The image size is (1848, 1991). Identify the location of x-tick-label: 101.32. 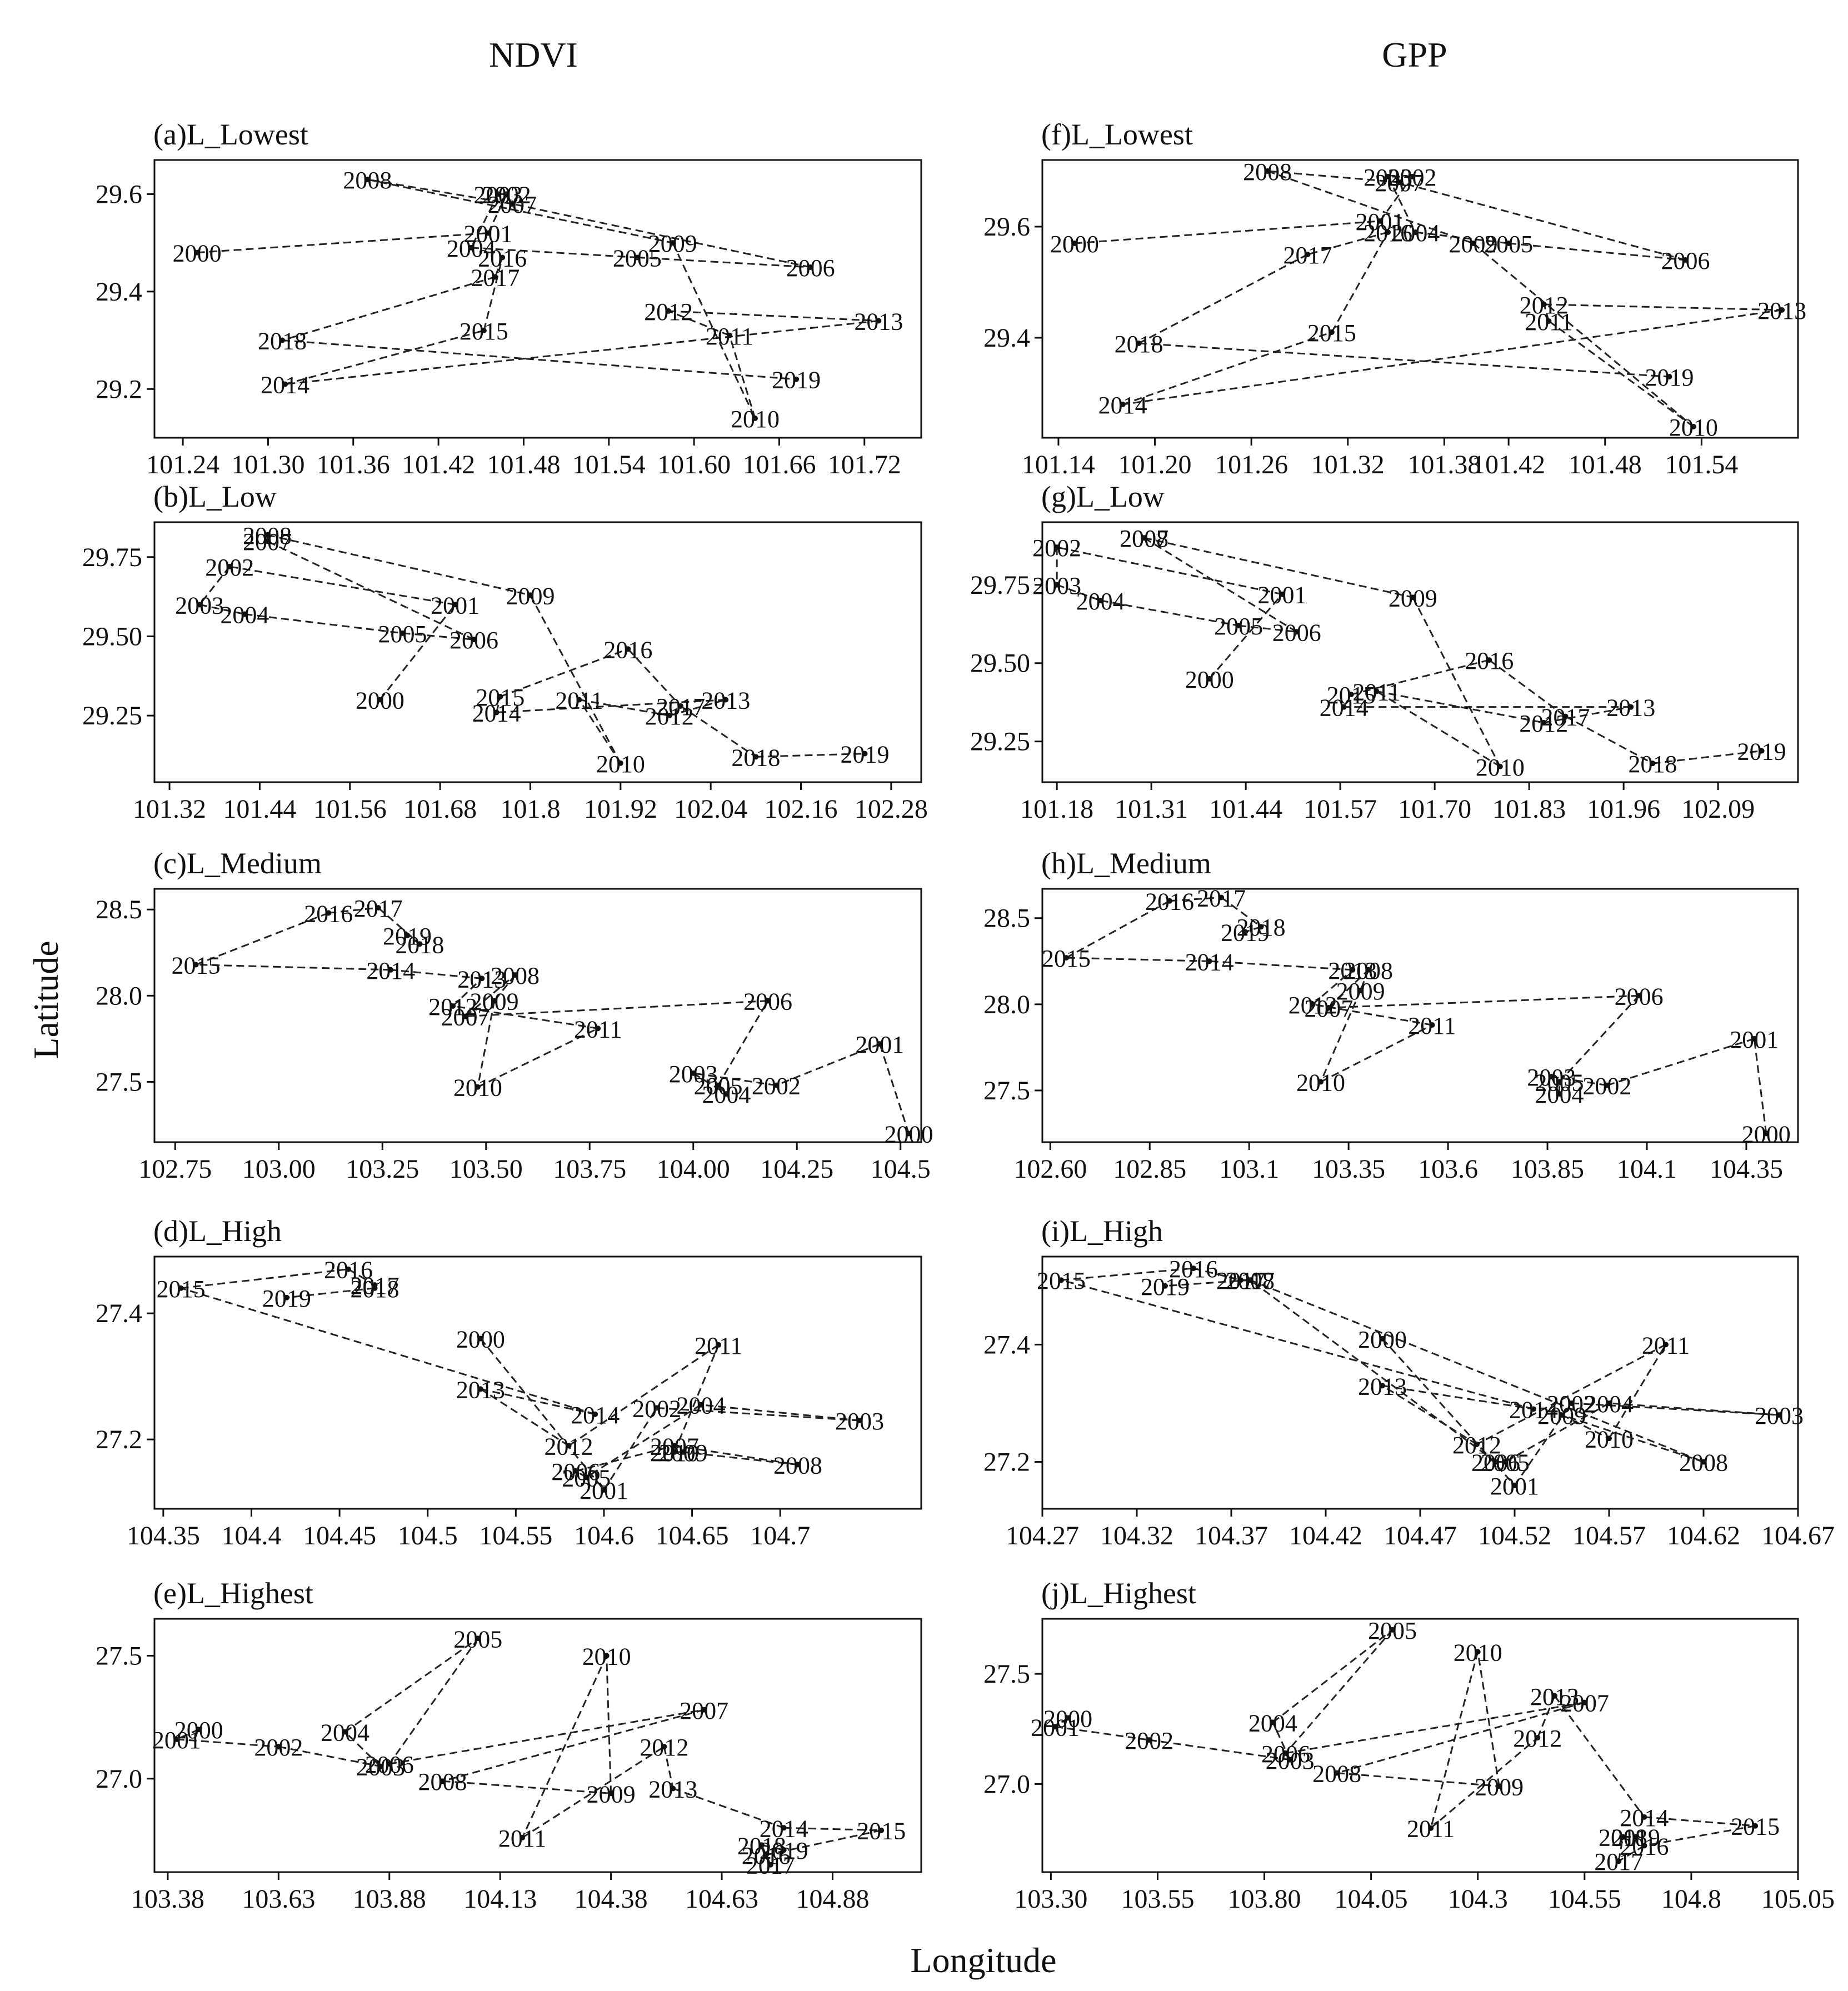
(1348, 464).